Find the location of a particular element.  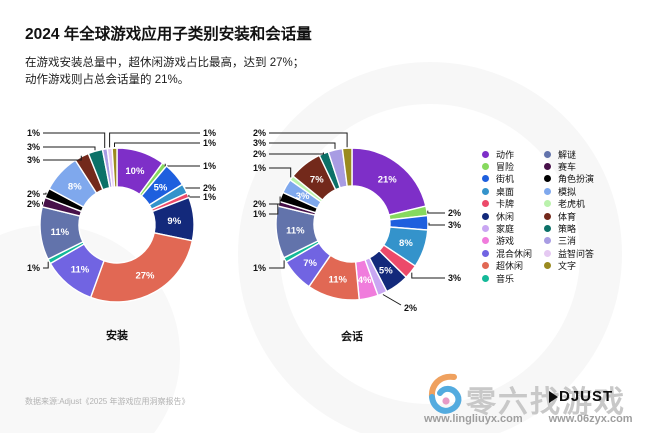

legend-item: 益智问答 is located at coordinates (569, 253).